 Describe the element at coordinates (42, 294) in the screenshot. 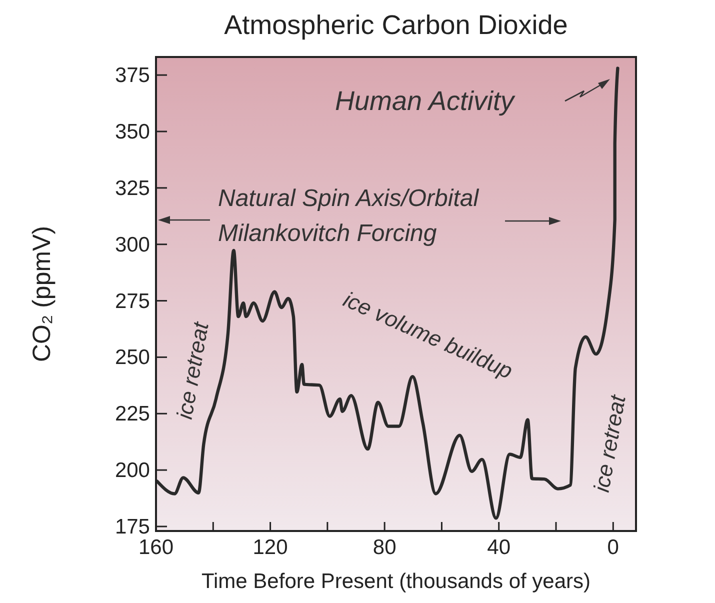

I see `y-axis-title: CO₂ (ppmV)` at that location.